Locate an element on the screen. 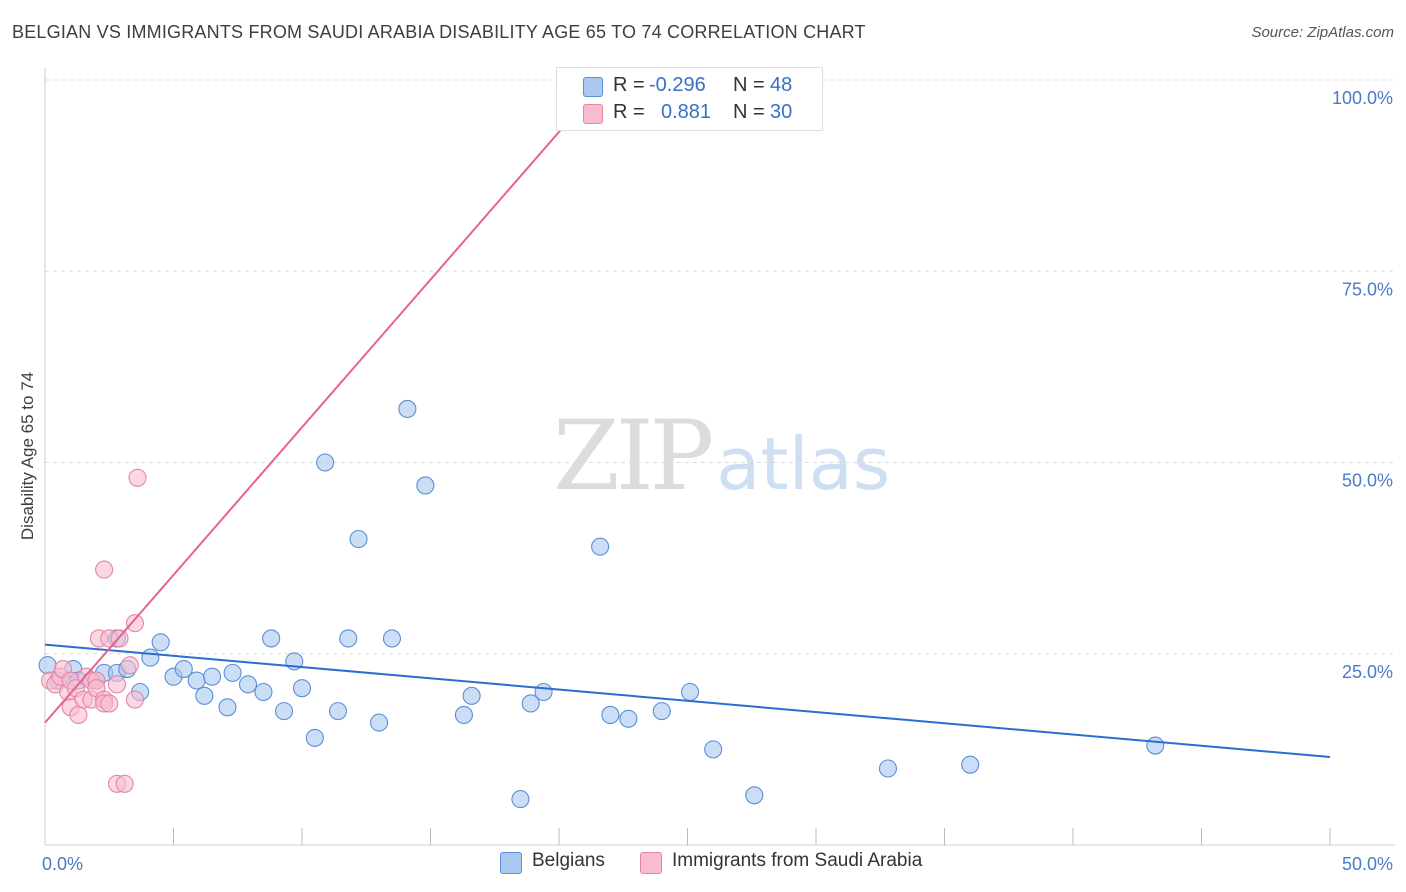  watermark: ZIPatlas is located at coordinates (721, 456).